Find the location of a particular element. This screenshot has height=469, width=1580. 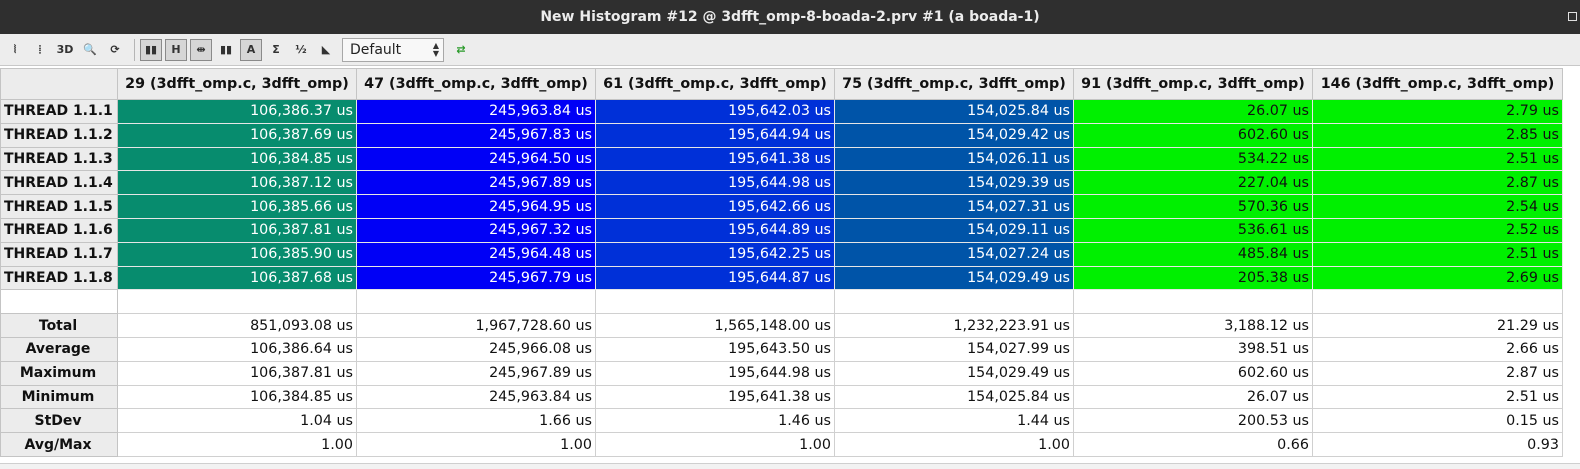

table-cell: 245,964.95 us is located at coordinates (476, 206).